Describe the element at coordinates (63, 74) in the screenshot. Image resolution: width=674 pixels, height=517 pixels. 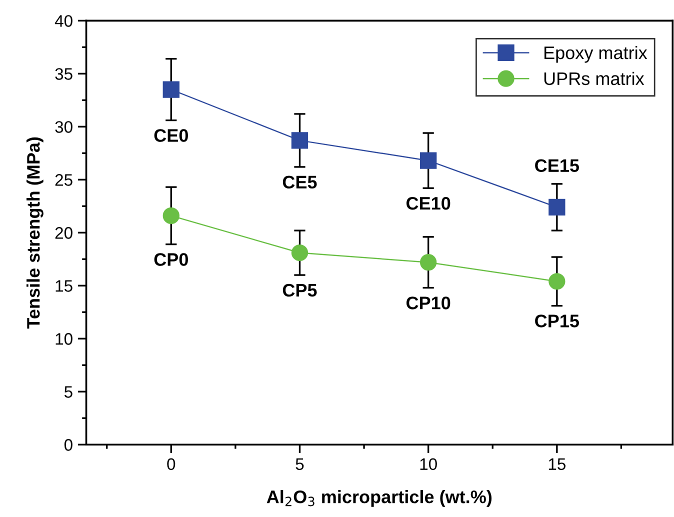
I see `y-tick-label: 35` at that location.